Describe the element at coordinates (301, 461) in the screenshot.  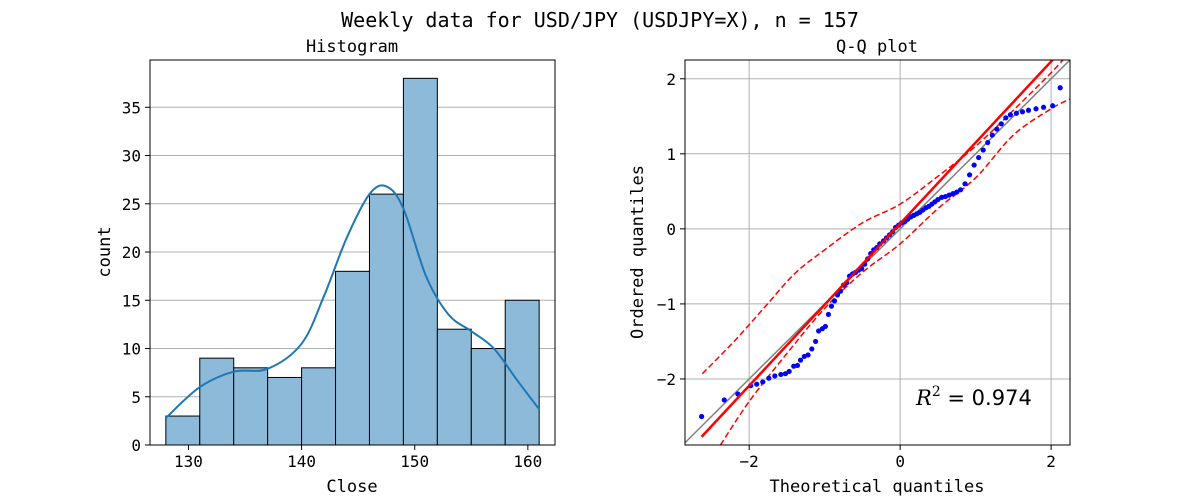
I see `histogram-x-tick-label: 140` at that location.